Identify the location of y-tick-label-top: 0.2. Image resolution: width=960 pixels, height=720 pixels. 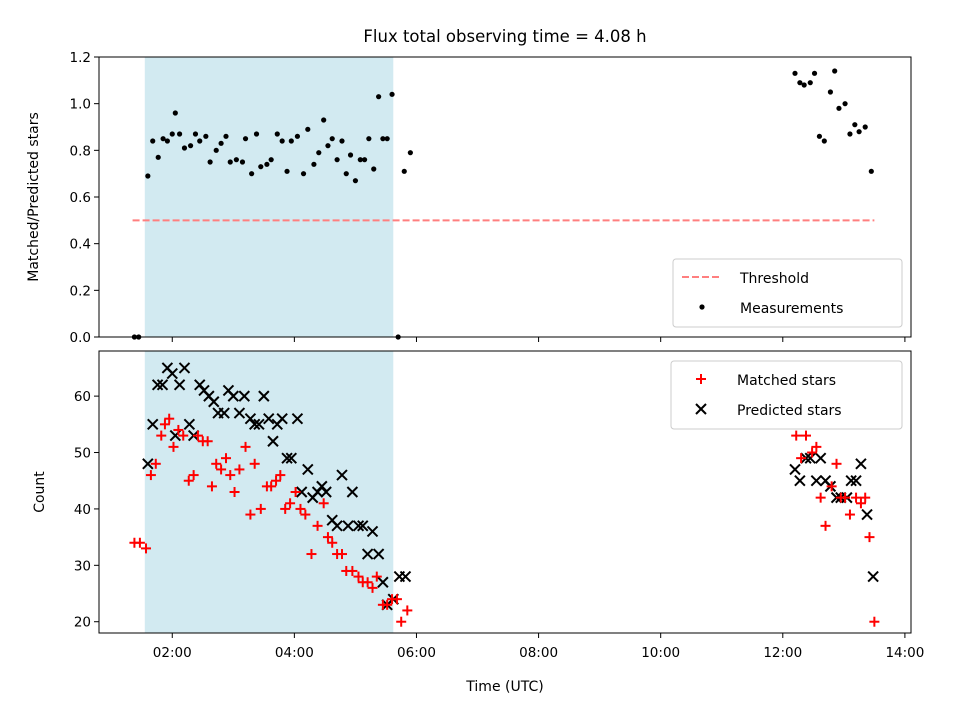
(80, 291).